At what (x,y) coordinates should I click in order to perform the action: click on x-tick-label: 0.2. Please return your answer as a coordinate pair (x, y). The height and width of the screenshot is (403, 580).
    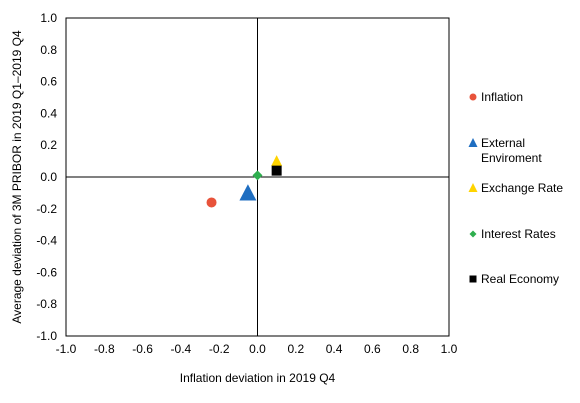
    Looking at the image, I should click on (295, 349).